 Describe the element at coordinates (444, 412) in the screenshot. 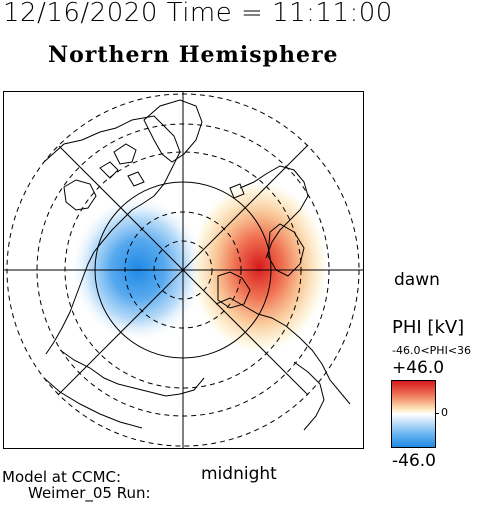

I see `legend-zero-label: 0` at that location.